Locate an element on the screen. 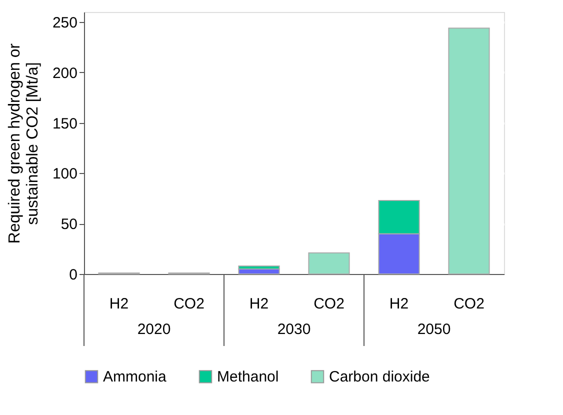  y-axis-title: Required green hydrogen or sustainable CO2 [Mt/a] is located at coordinates (24, 143).